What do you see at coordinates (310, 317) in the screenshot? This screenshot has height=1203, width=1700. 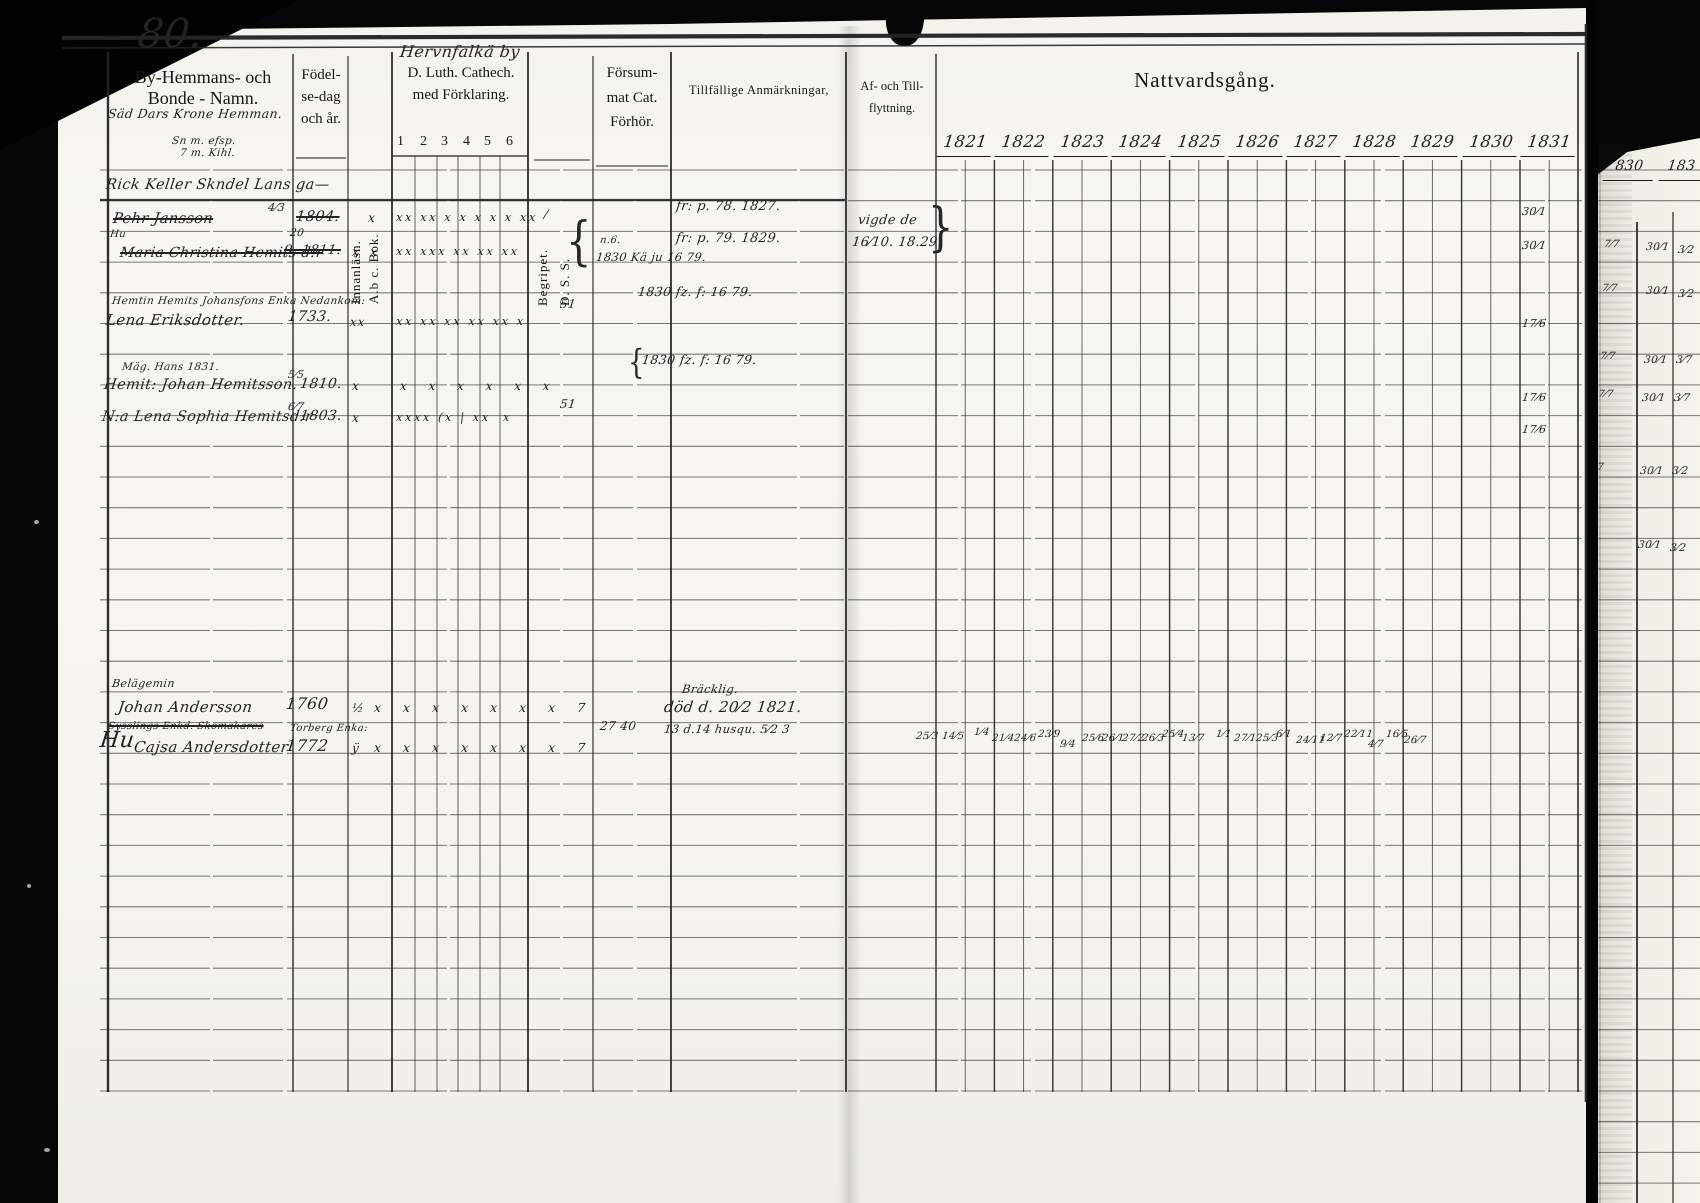 I see `birth-year: 1733.` at bounding box center [310, 317].